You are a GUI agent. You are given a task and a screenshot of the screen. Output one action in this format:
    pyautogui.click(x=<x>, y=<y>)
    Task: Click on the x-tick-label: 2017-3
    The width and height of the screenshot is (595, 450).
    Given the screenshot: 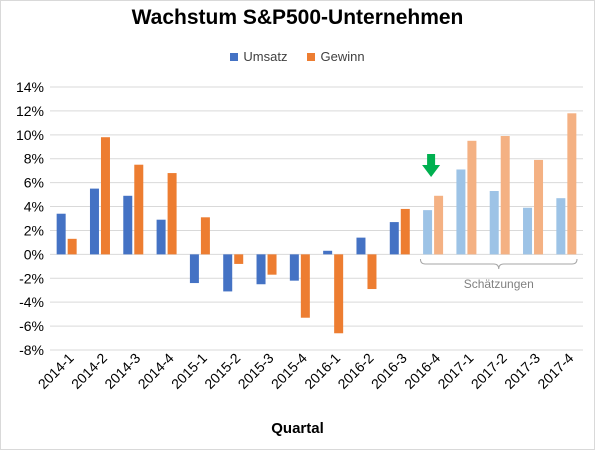 What is the action you would take?
    pyautogui.click(x=522, y=371)
    